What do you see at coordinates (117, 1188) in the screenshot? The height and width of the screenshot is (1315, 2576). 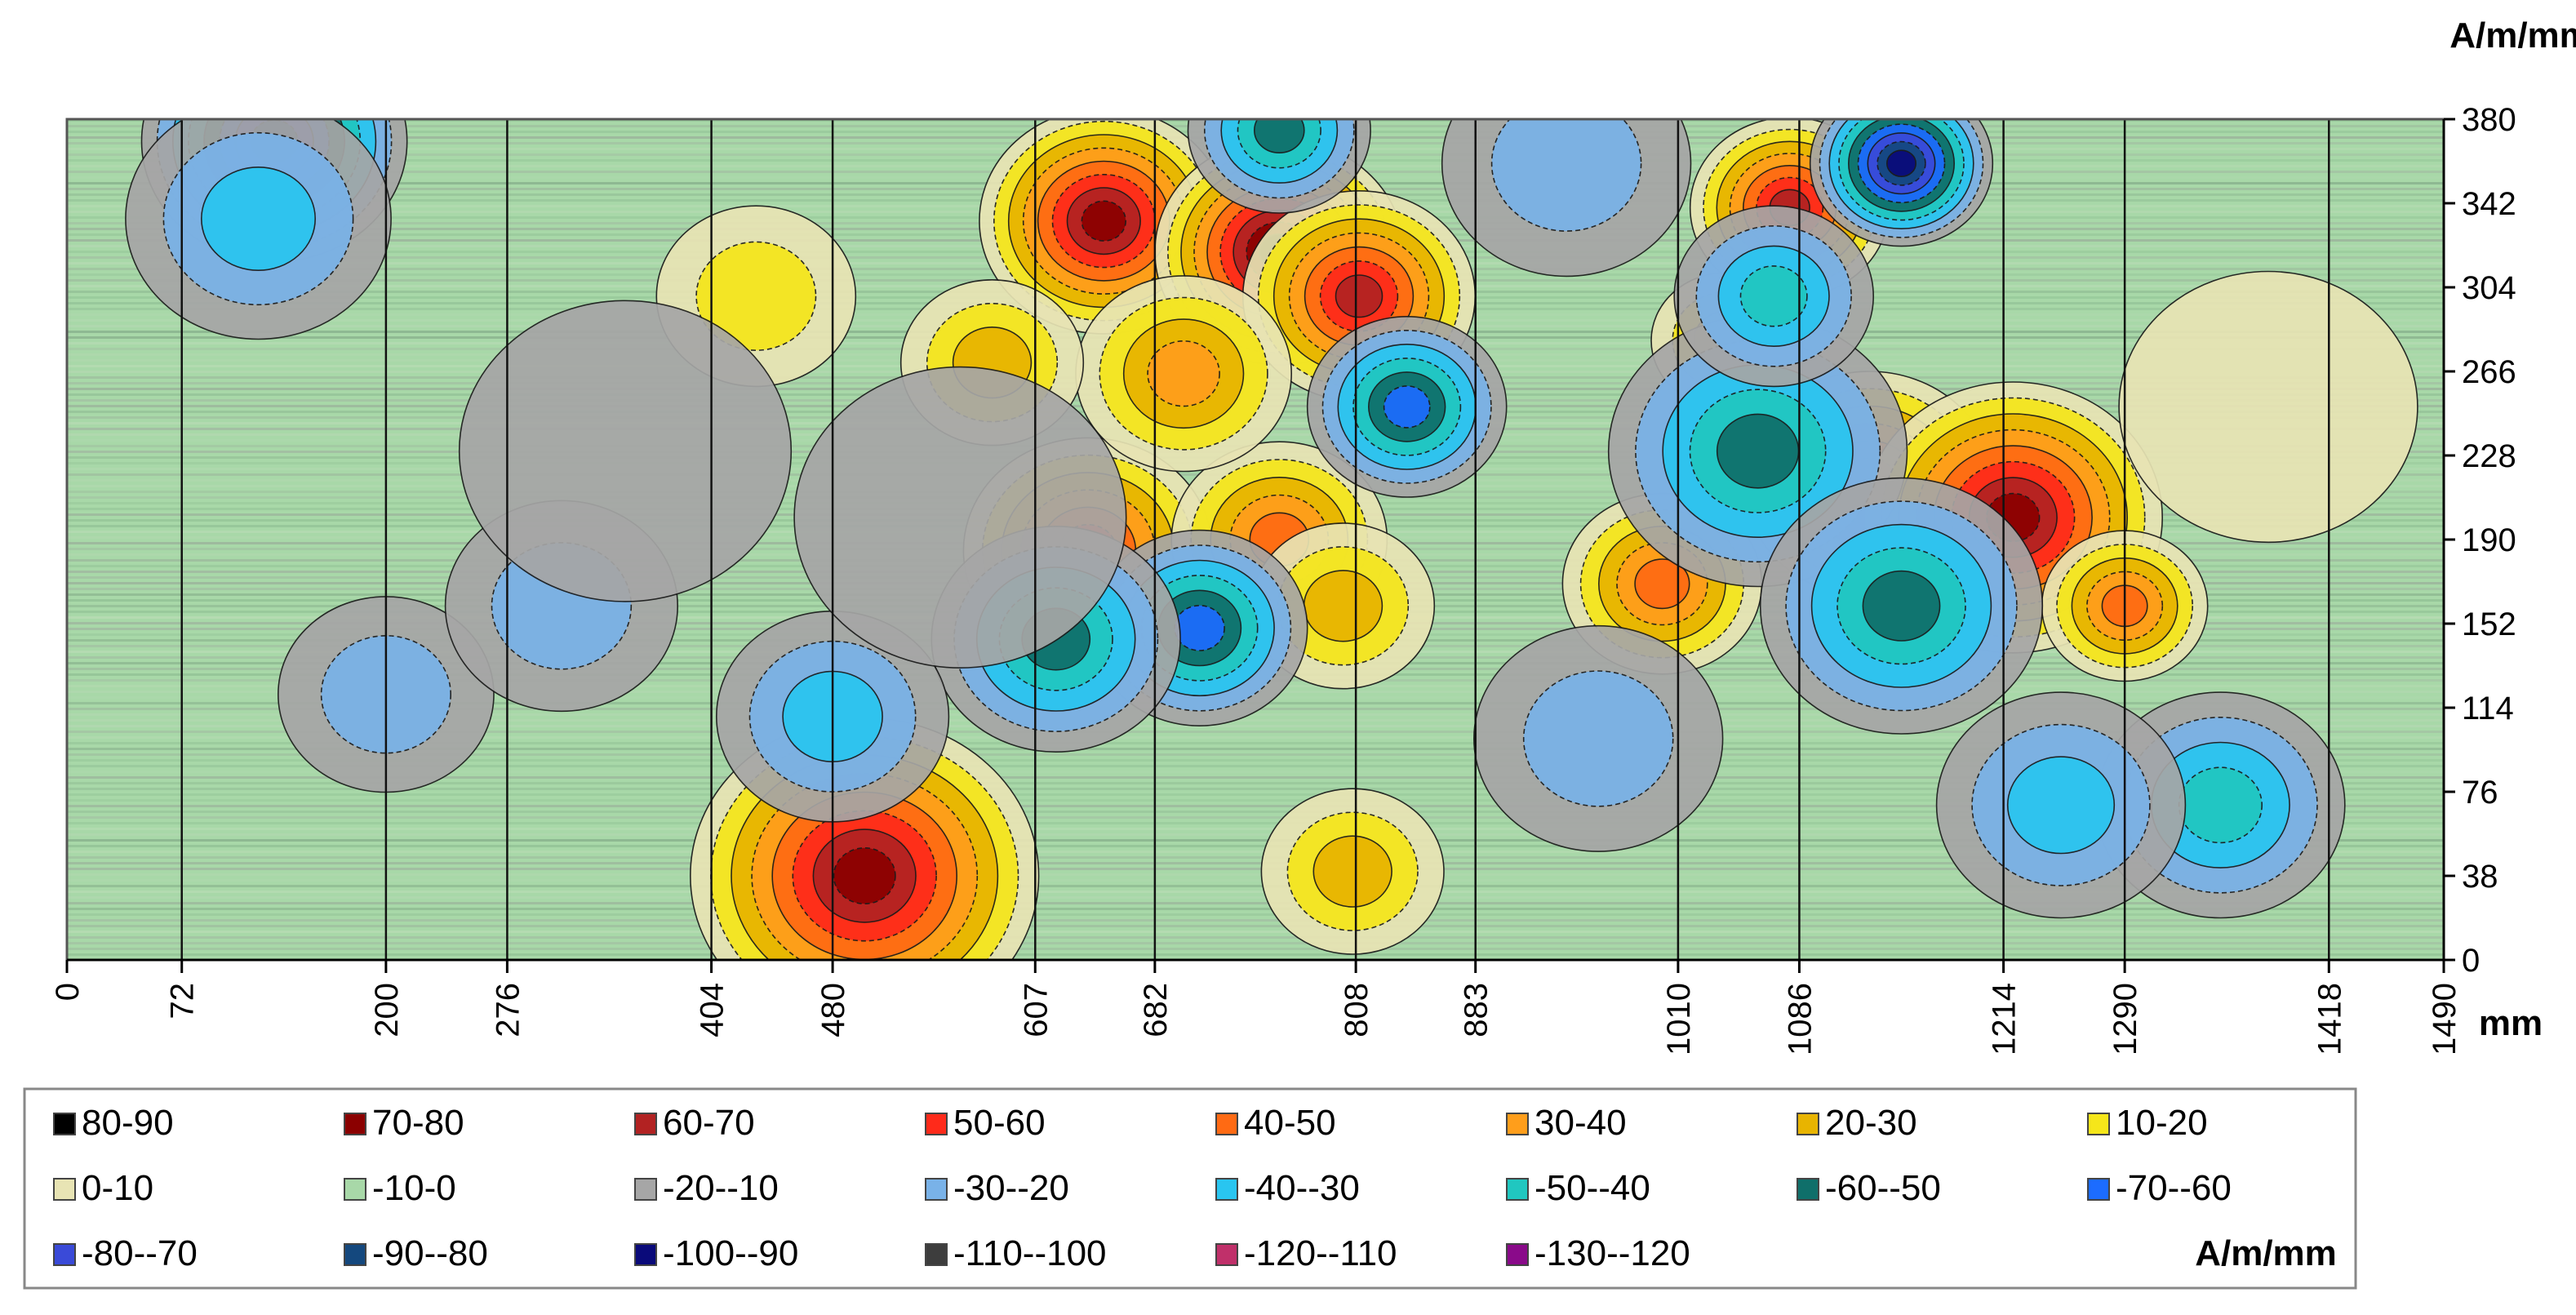 I see `legend-label: 0-10` at bounding box center [117, 1188].